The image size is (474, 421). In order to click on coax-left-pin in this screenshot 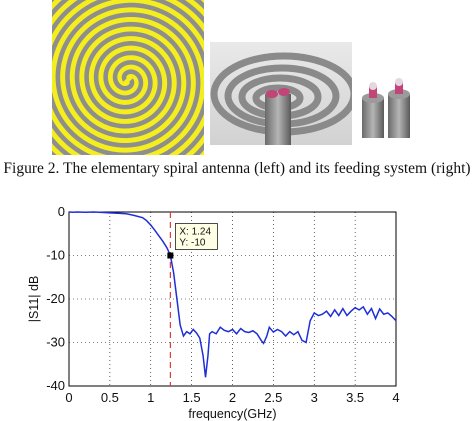, I will do `click(373, 92)`.